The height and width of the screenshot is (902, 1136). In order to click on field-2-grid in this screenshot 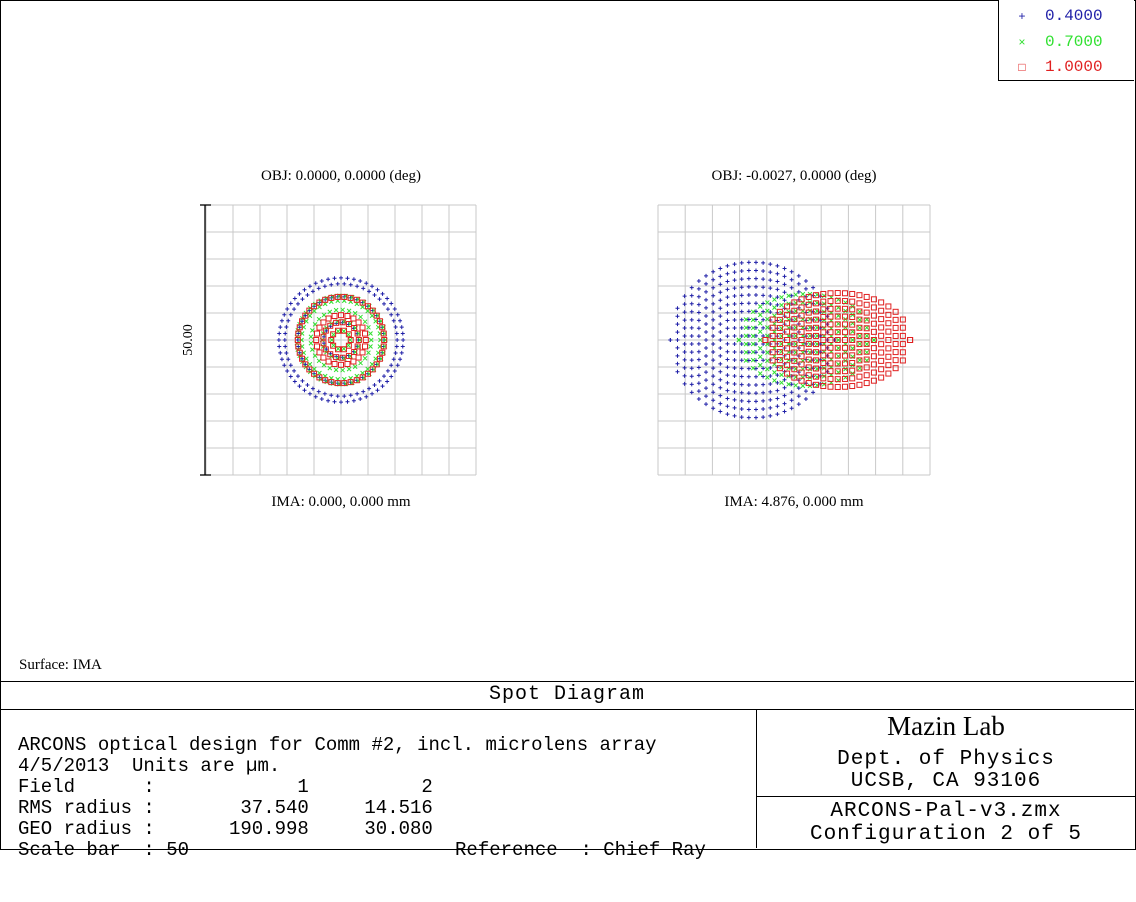, I will do `click(794, 340)`.